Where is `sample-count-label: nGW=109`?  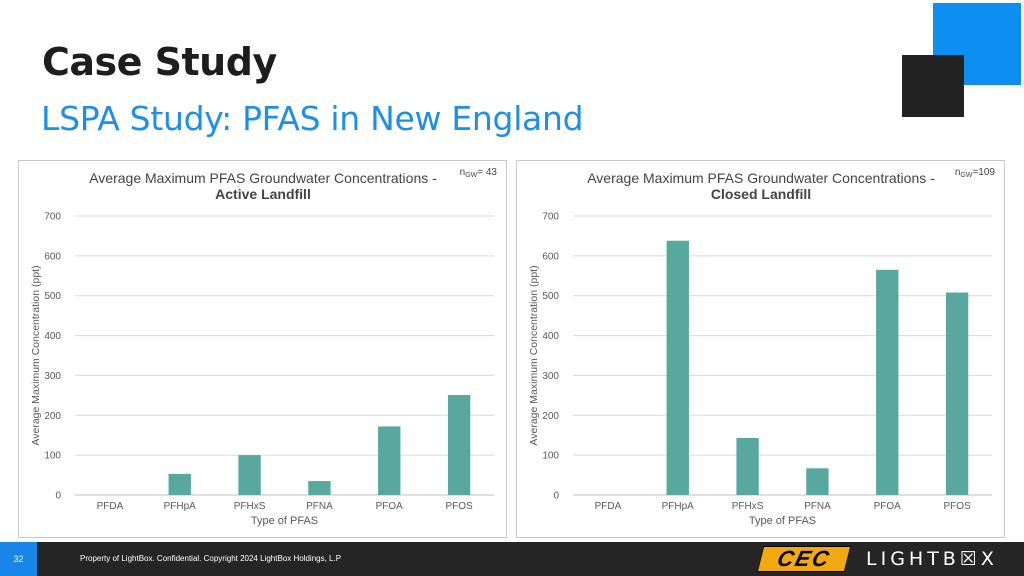
sample-count-label: nGW=109 is located at coordinates (975, 173).